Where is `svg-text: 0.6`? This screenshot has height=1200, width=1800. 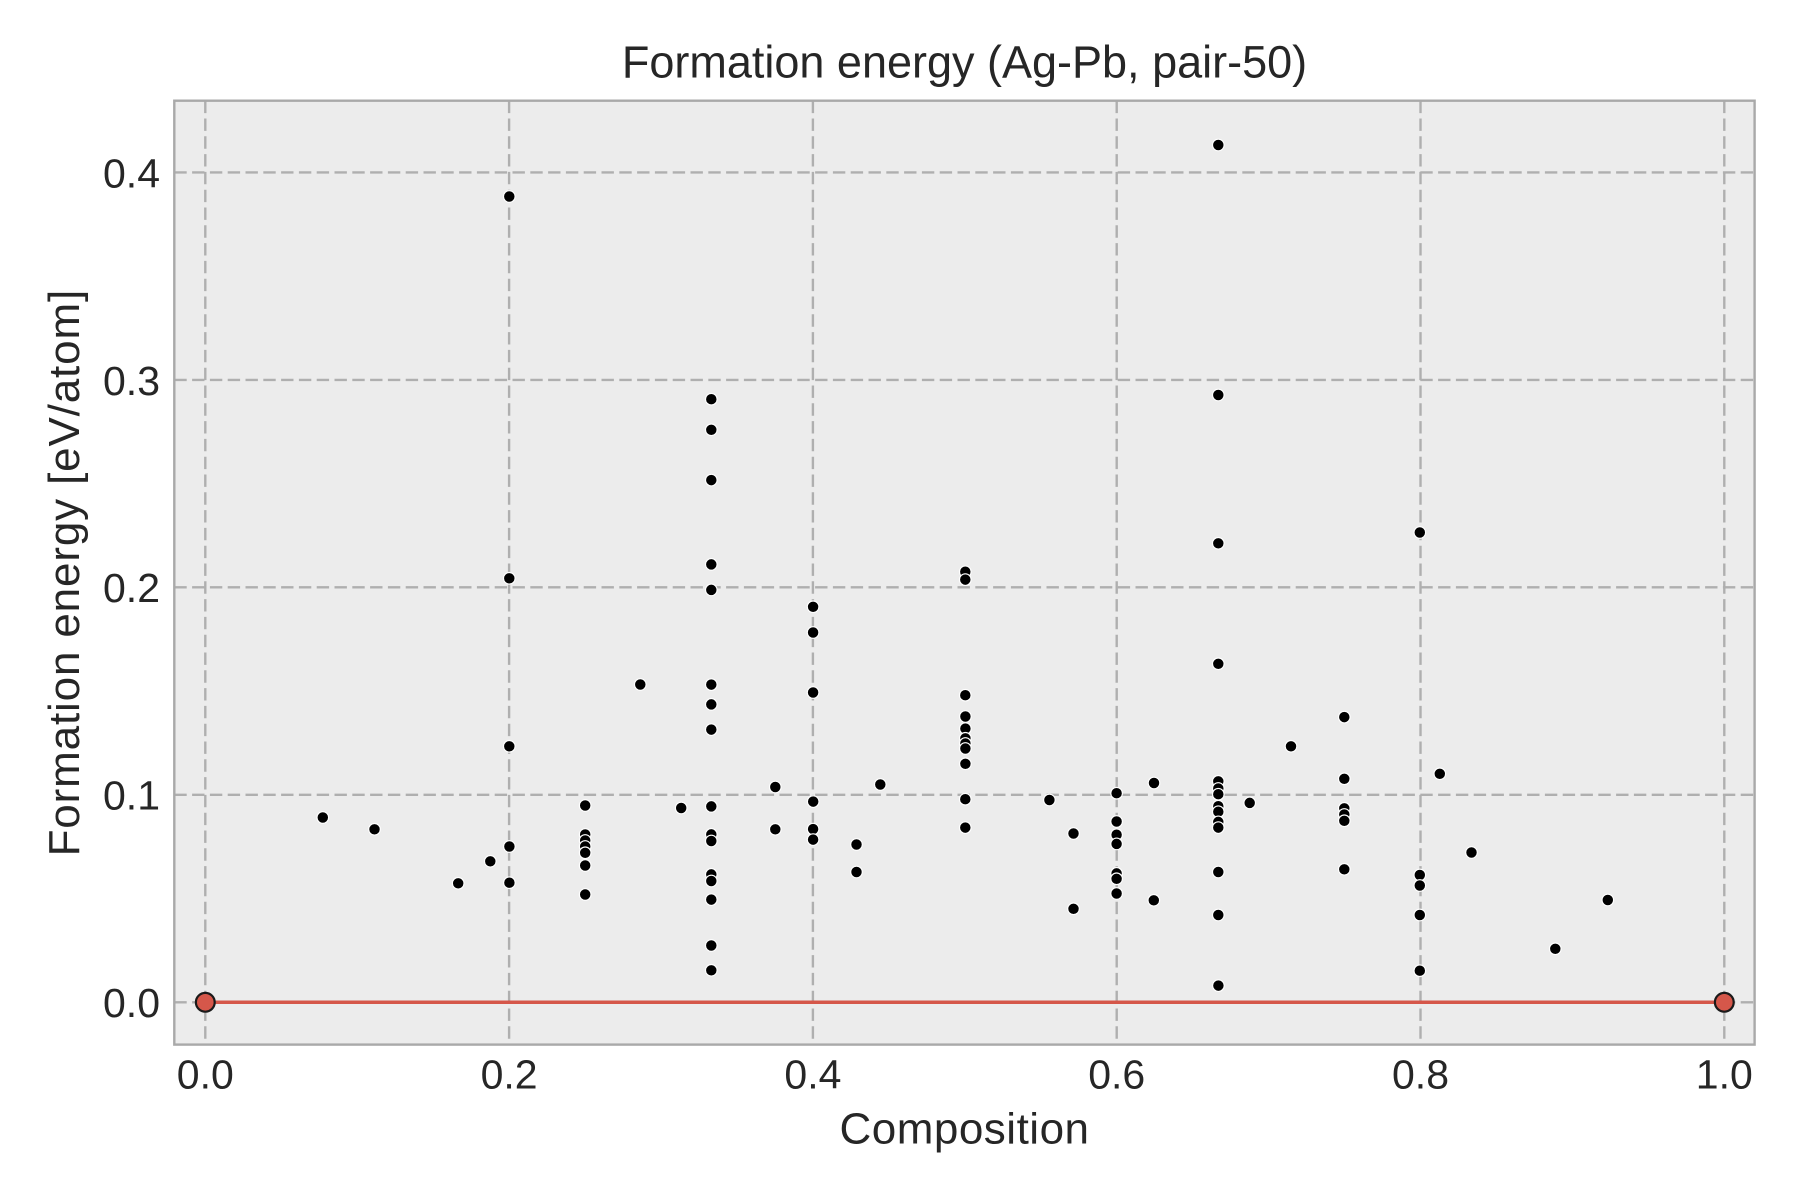
svg-text: 0.6 is located at coordinates (1116, 1075).